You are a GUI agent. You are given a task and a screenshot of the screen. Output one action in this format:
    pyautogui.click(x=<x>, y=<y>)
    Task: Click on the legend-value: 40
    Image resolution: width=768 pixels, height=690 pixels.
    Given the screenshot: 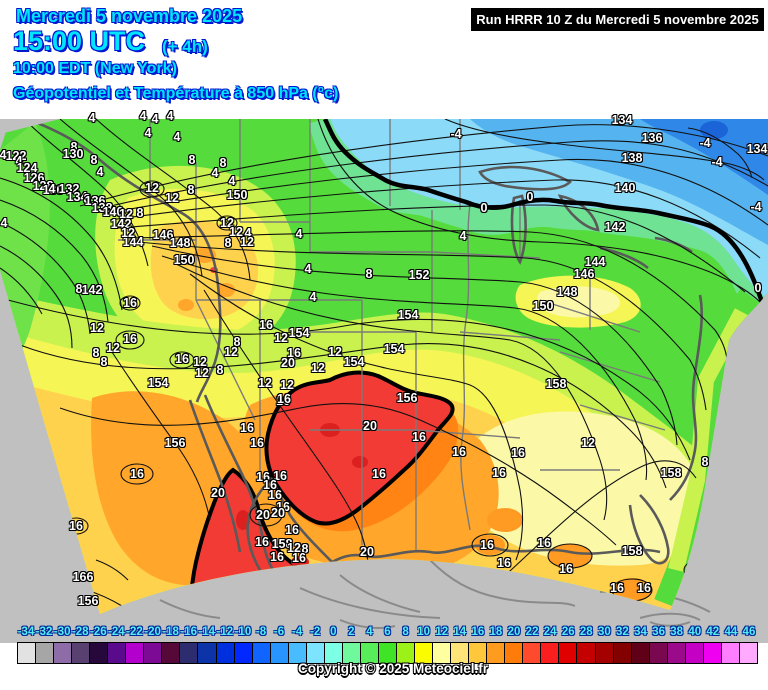 What is the action you would take?
    pyautogui.click(x=695, y=632)
    